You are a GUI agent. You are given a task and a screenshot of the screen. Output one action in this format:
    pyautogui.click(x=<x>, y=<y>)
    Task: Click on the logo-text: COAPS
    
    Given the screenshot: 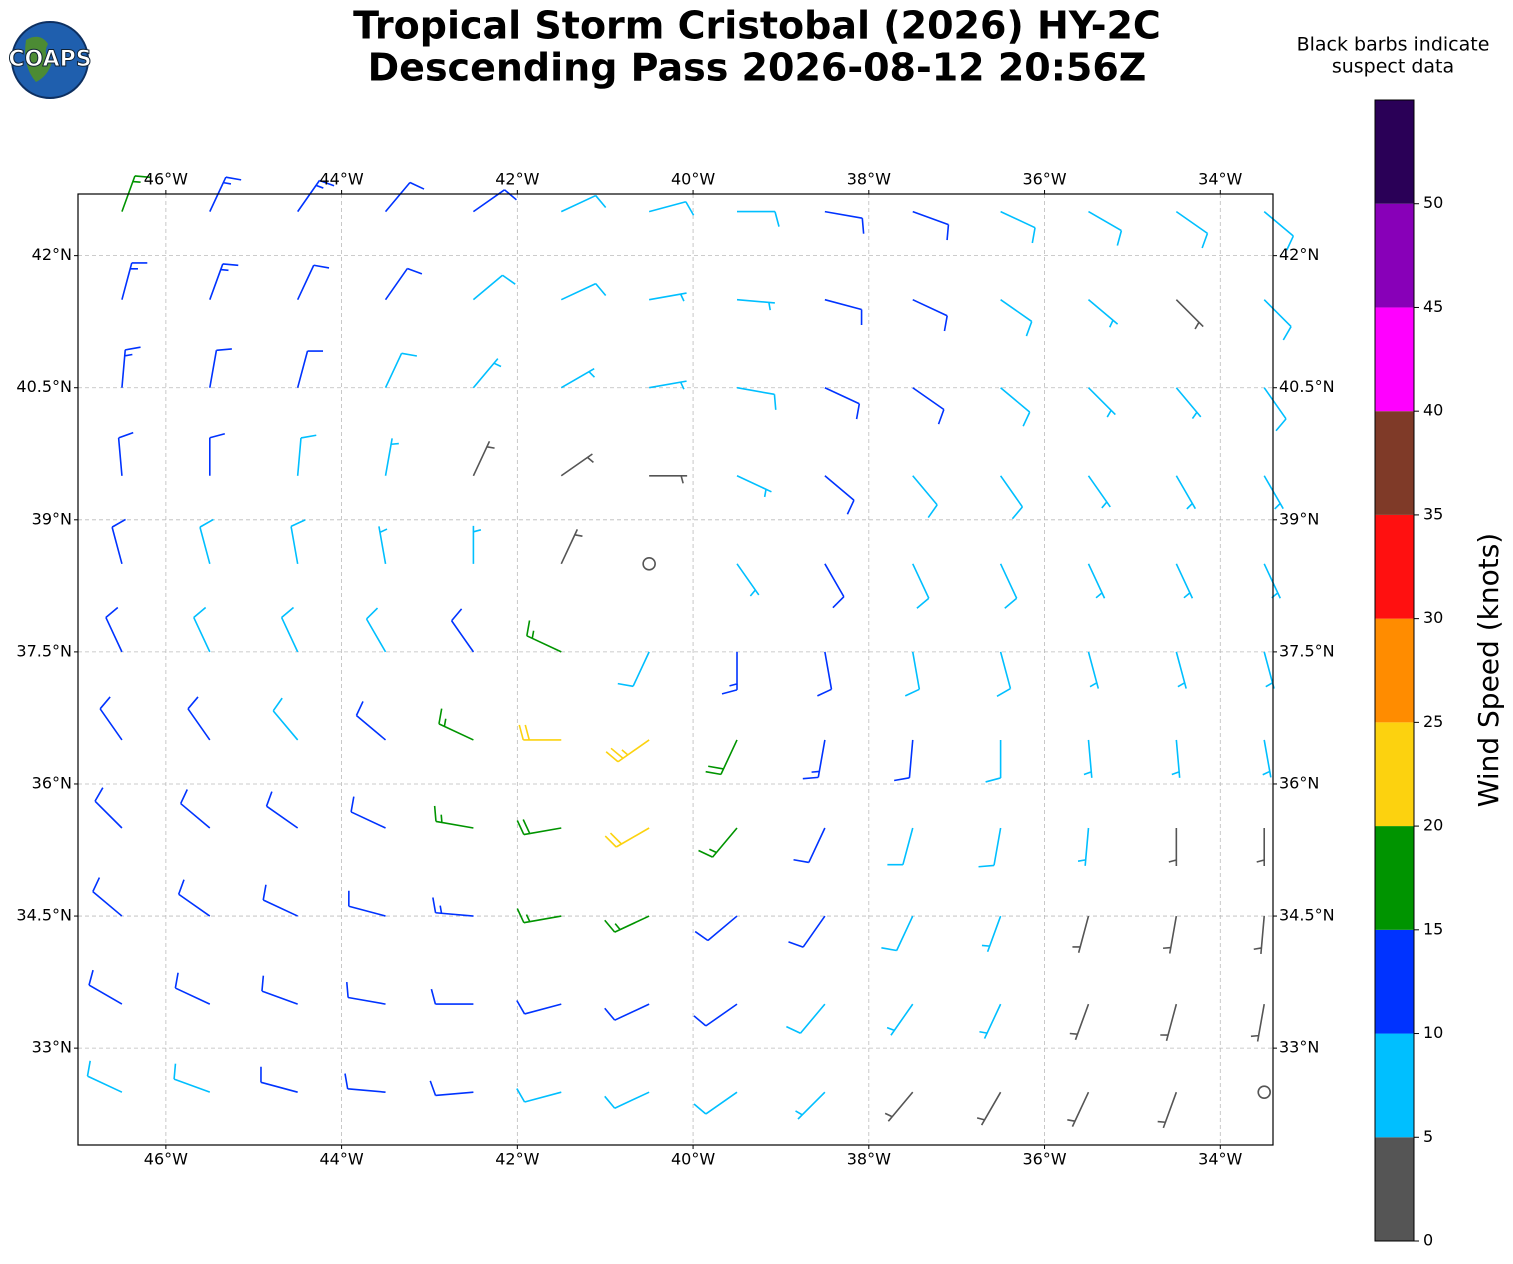 What is the action you would take?
    pyautogui.click(x=49, y=59)
    